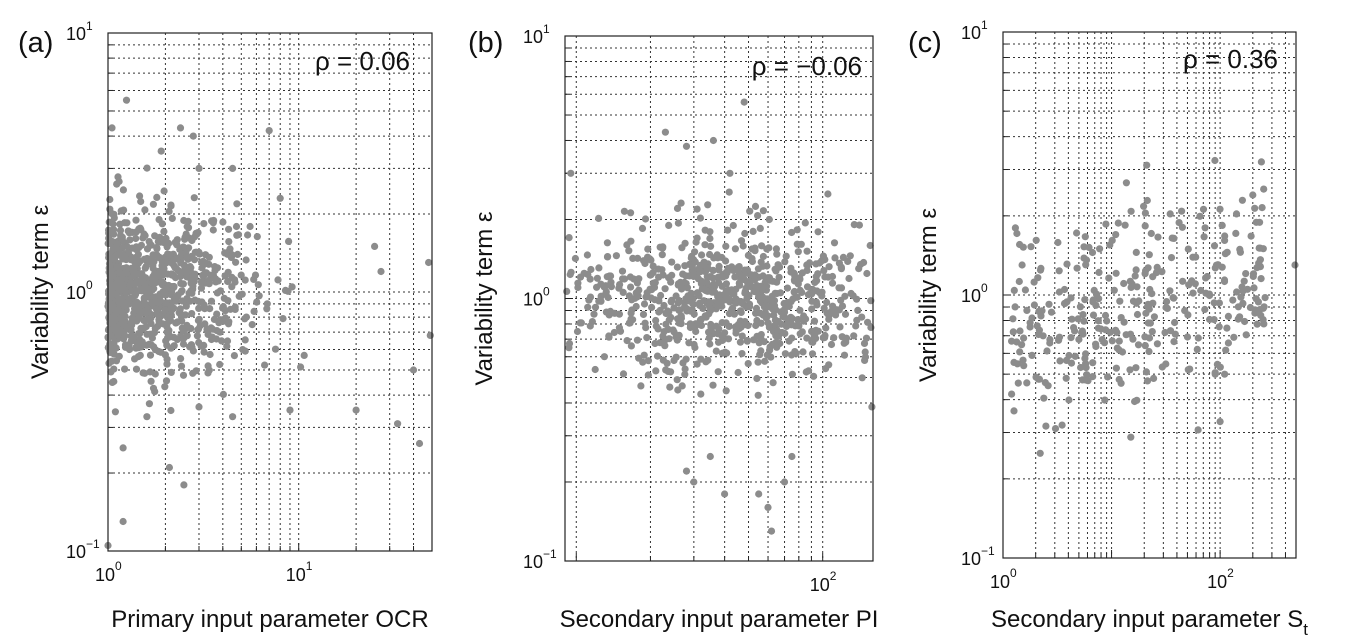 Image resolution: width=1352 pixels, height=641 pixels. What do you see at coordinates (1230, 573) in the screenshot?
I see `x-tick-exponent: 2` at bounding box center [1230, 573].